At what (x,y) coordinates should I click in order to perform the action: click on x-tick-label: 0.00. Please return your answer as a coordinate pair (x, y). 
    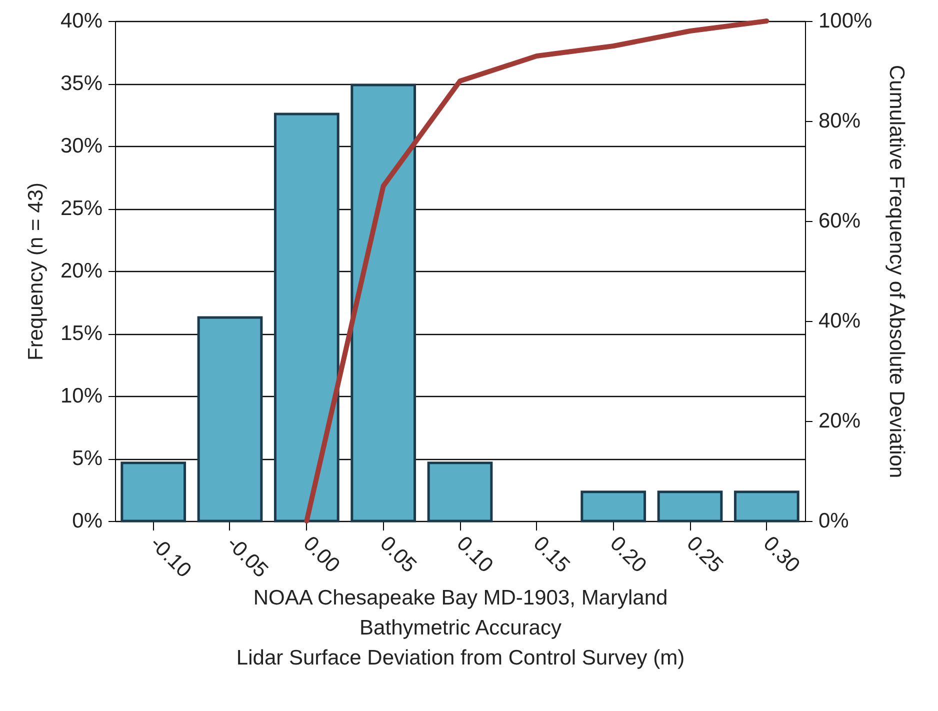
    Looking at the image, I should click on (321, 555).